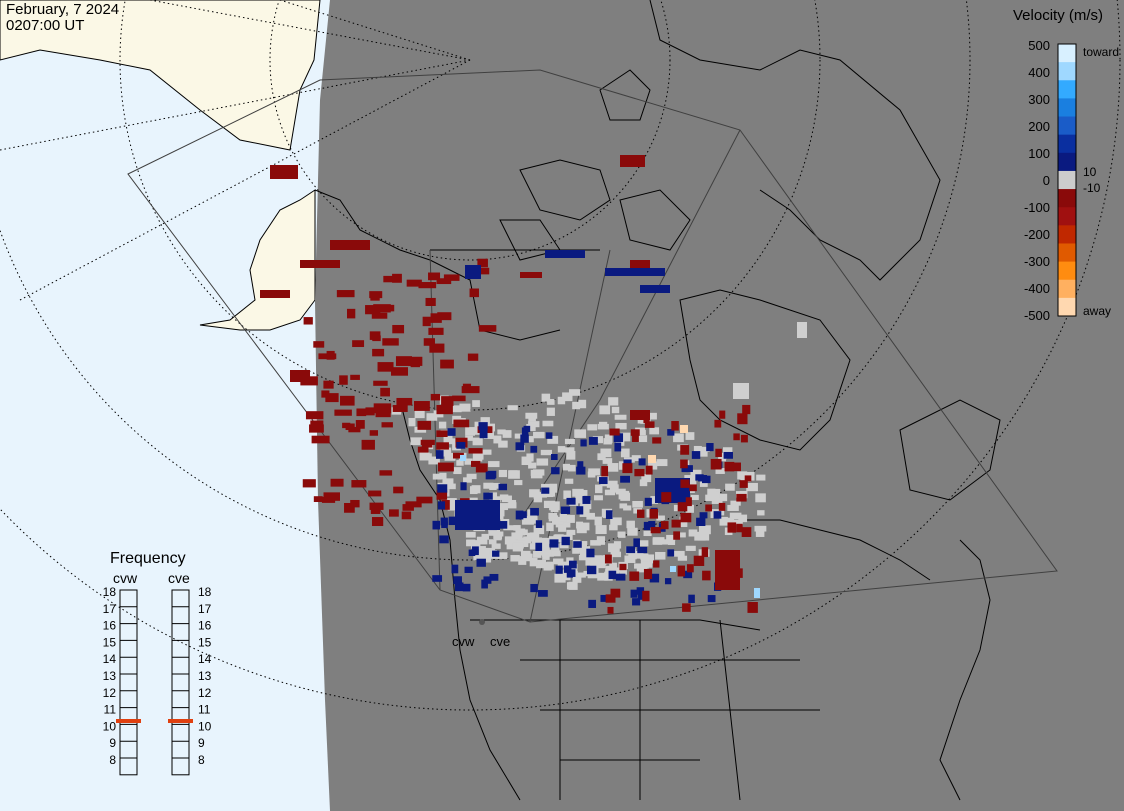 This screenshot has height=811, width=1124. What do you see at coordinates (1039, 153) in the screenshot?
I see `colorbar-tick-label: 100` at bounding box center [1039, 153].